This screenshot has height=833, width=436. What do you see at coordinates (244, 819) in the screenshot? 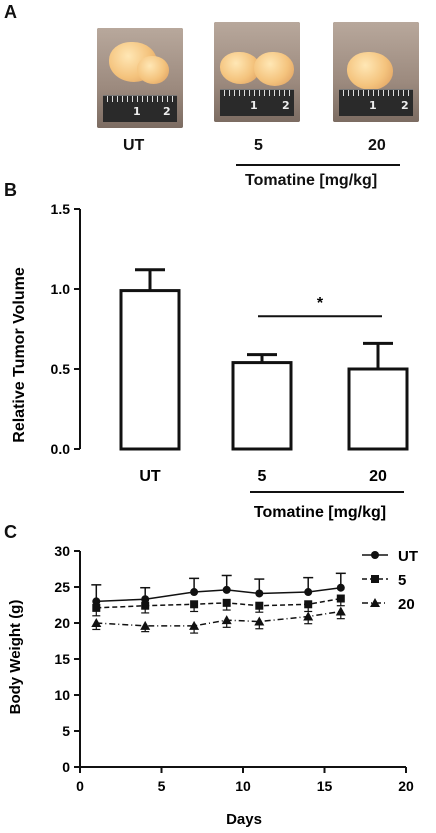
I see `line-chart-xlabel: Days` at bounding box center [244, 819].